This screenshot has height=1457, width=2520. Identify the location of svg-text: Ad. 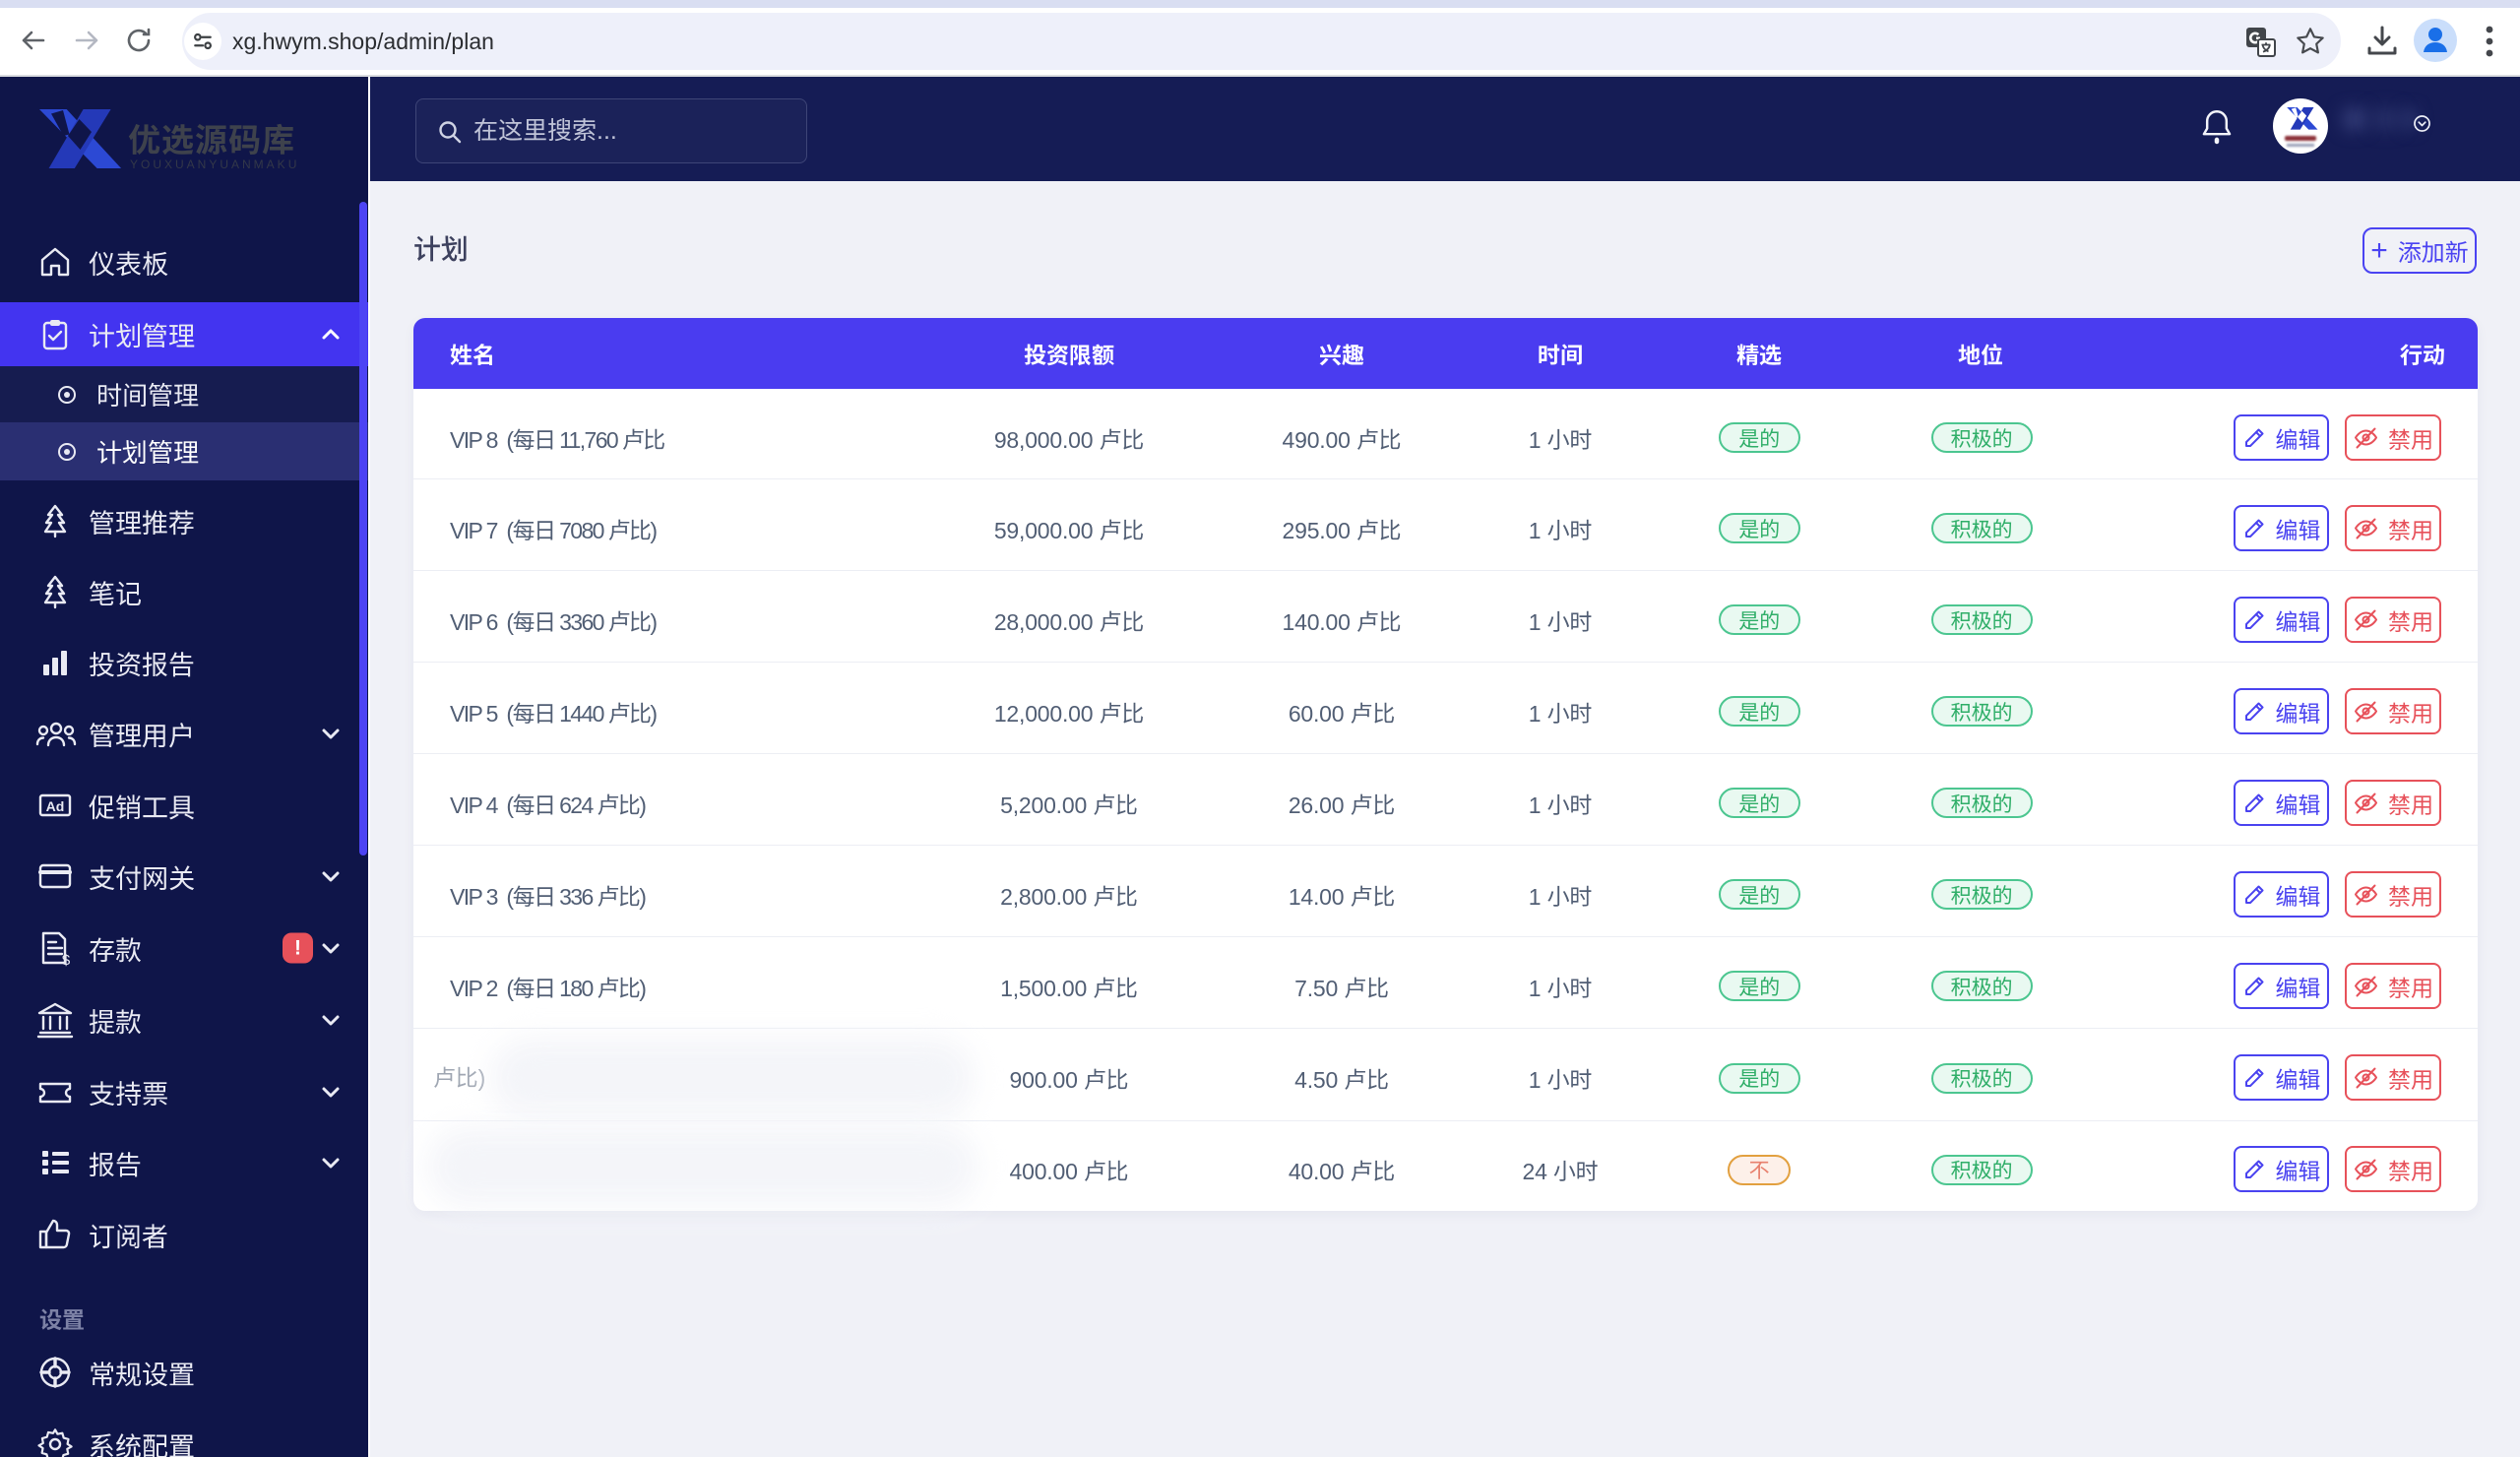
(55, 806).